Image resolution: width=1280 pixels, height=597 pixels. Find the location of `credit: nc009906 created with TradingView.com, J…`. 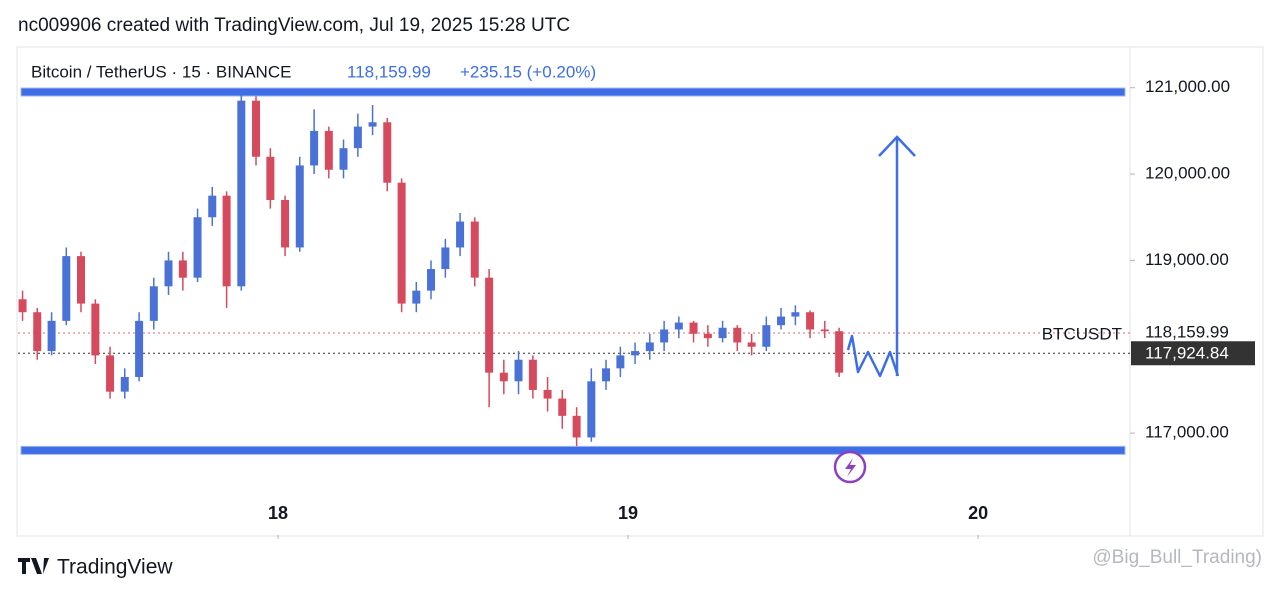

credit: nc009906 created with TradingView.com, J… is located at coordinates (294, 25).